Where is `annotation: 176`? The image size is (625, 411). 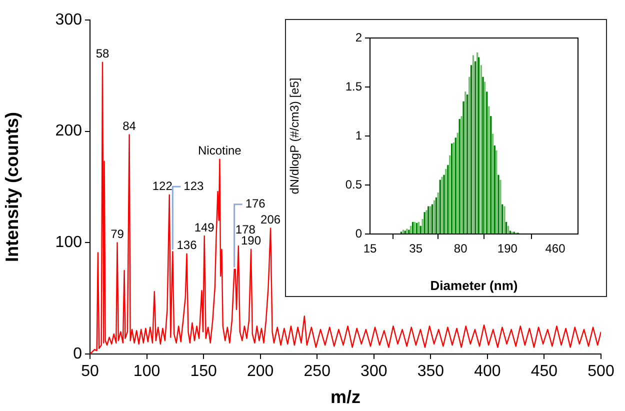 annotation: 176 is located at coordinates (255, 203).